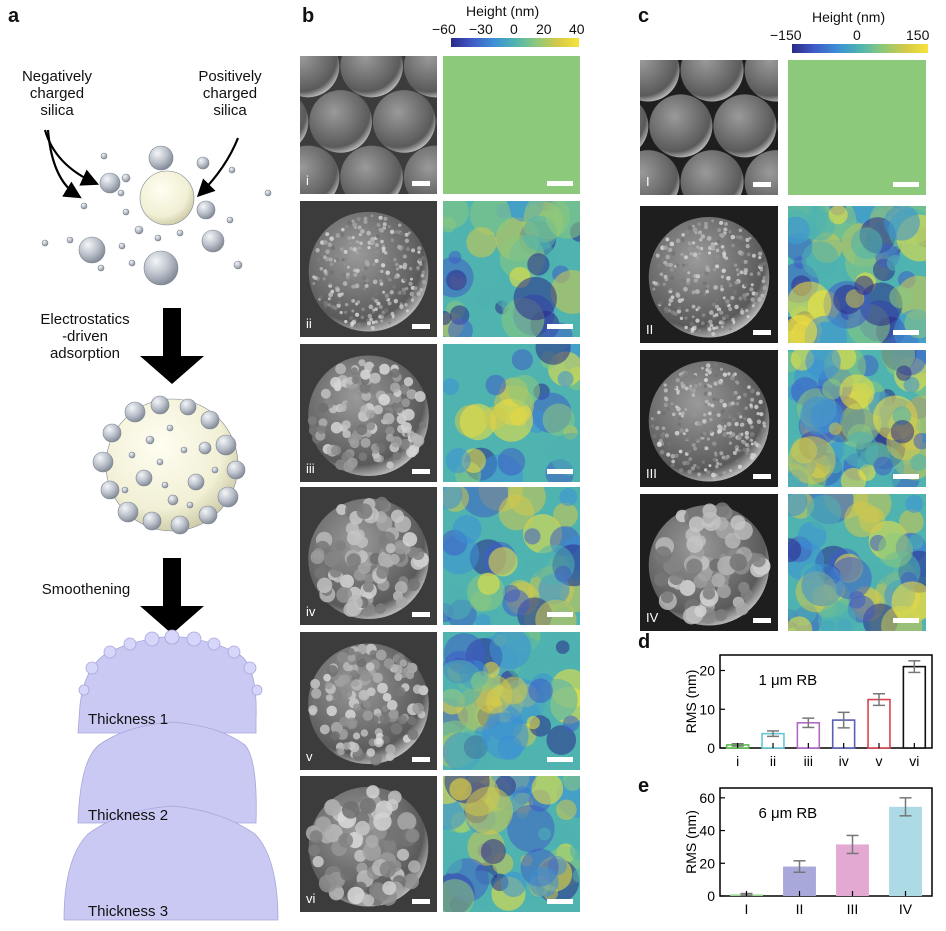 The width and height of the screenshot is (946, 931). I want to click on sem-image: II, so click(709, 274).